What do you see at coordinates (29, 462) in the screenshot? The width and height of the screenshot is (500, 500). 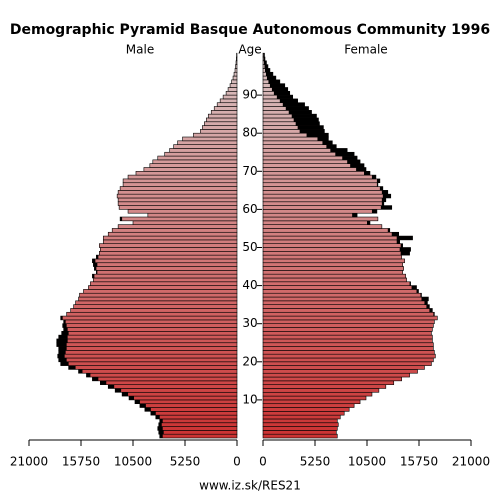 I see `x-tick-label: 21000` at bounding box center [29, 462].